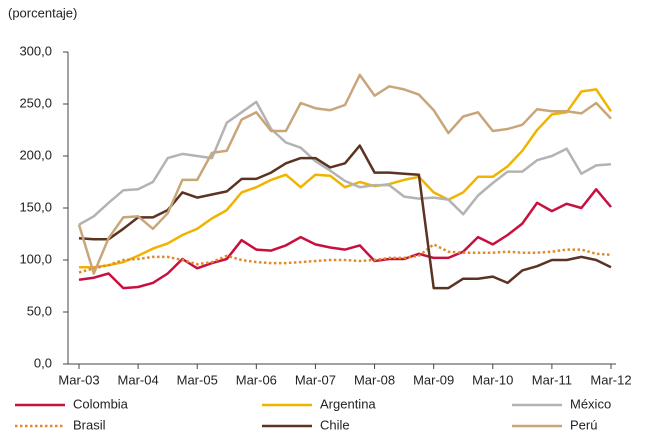  I want to click on legend-label: México, so click(590, 403).